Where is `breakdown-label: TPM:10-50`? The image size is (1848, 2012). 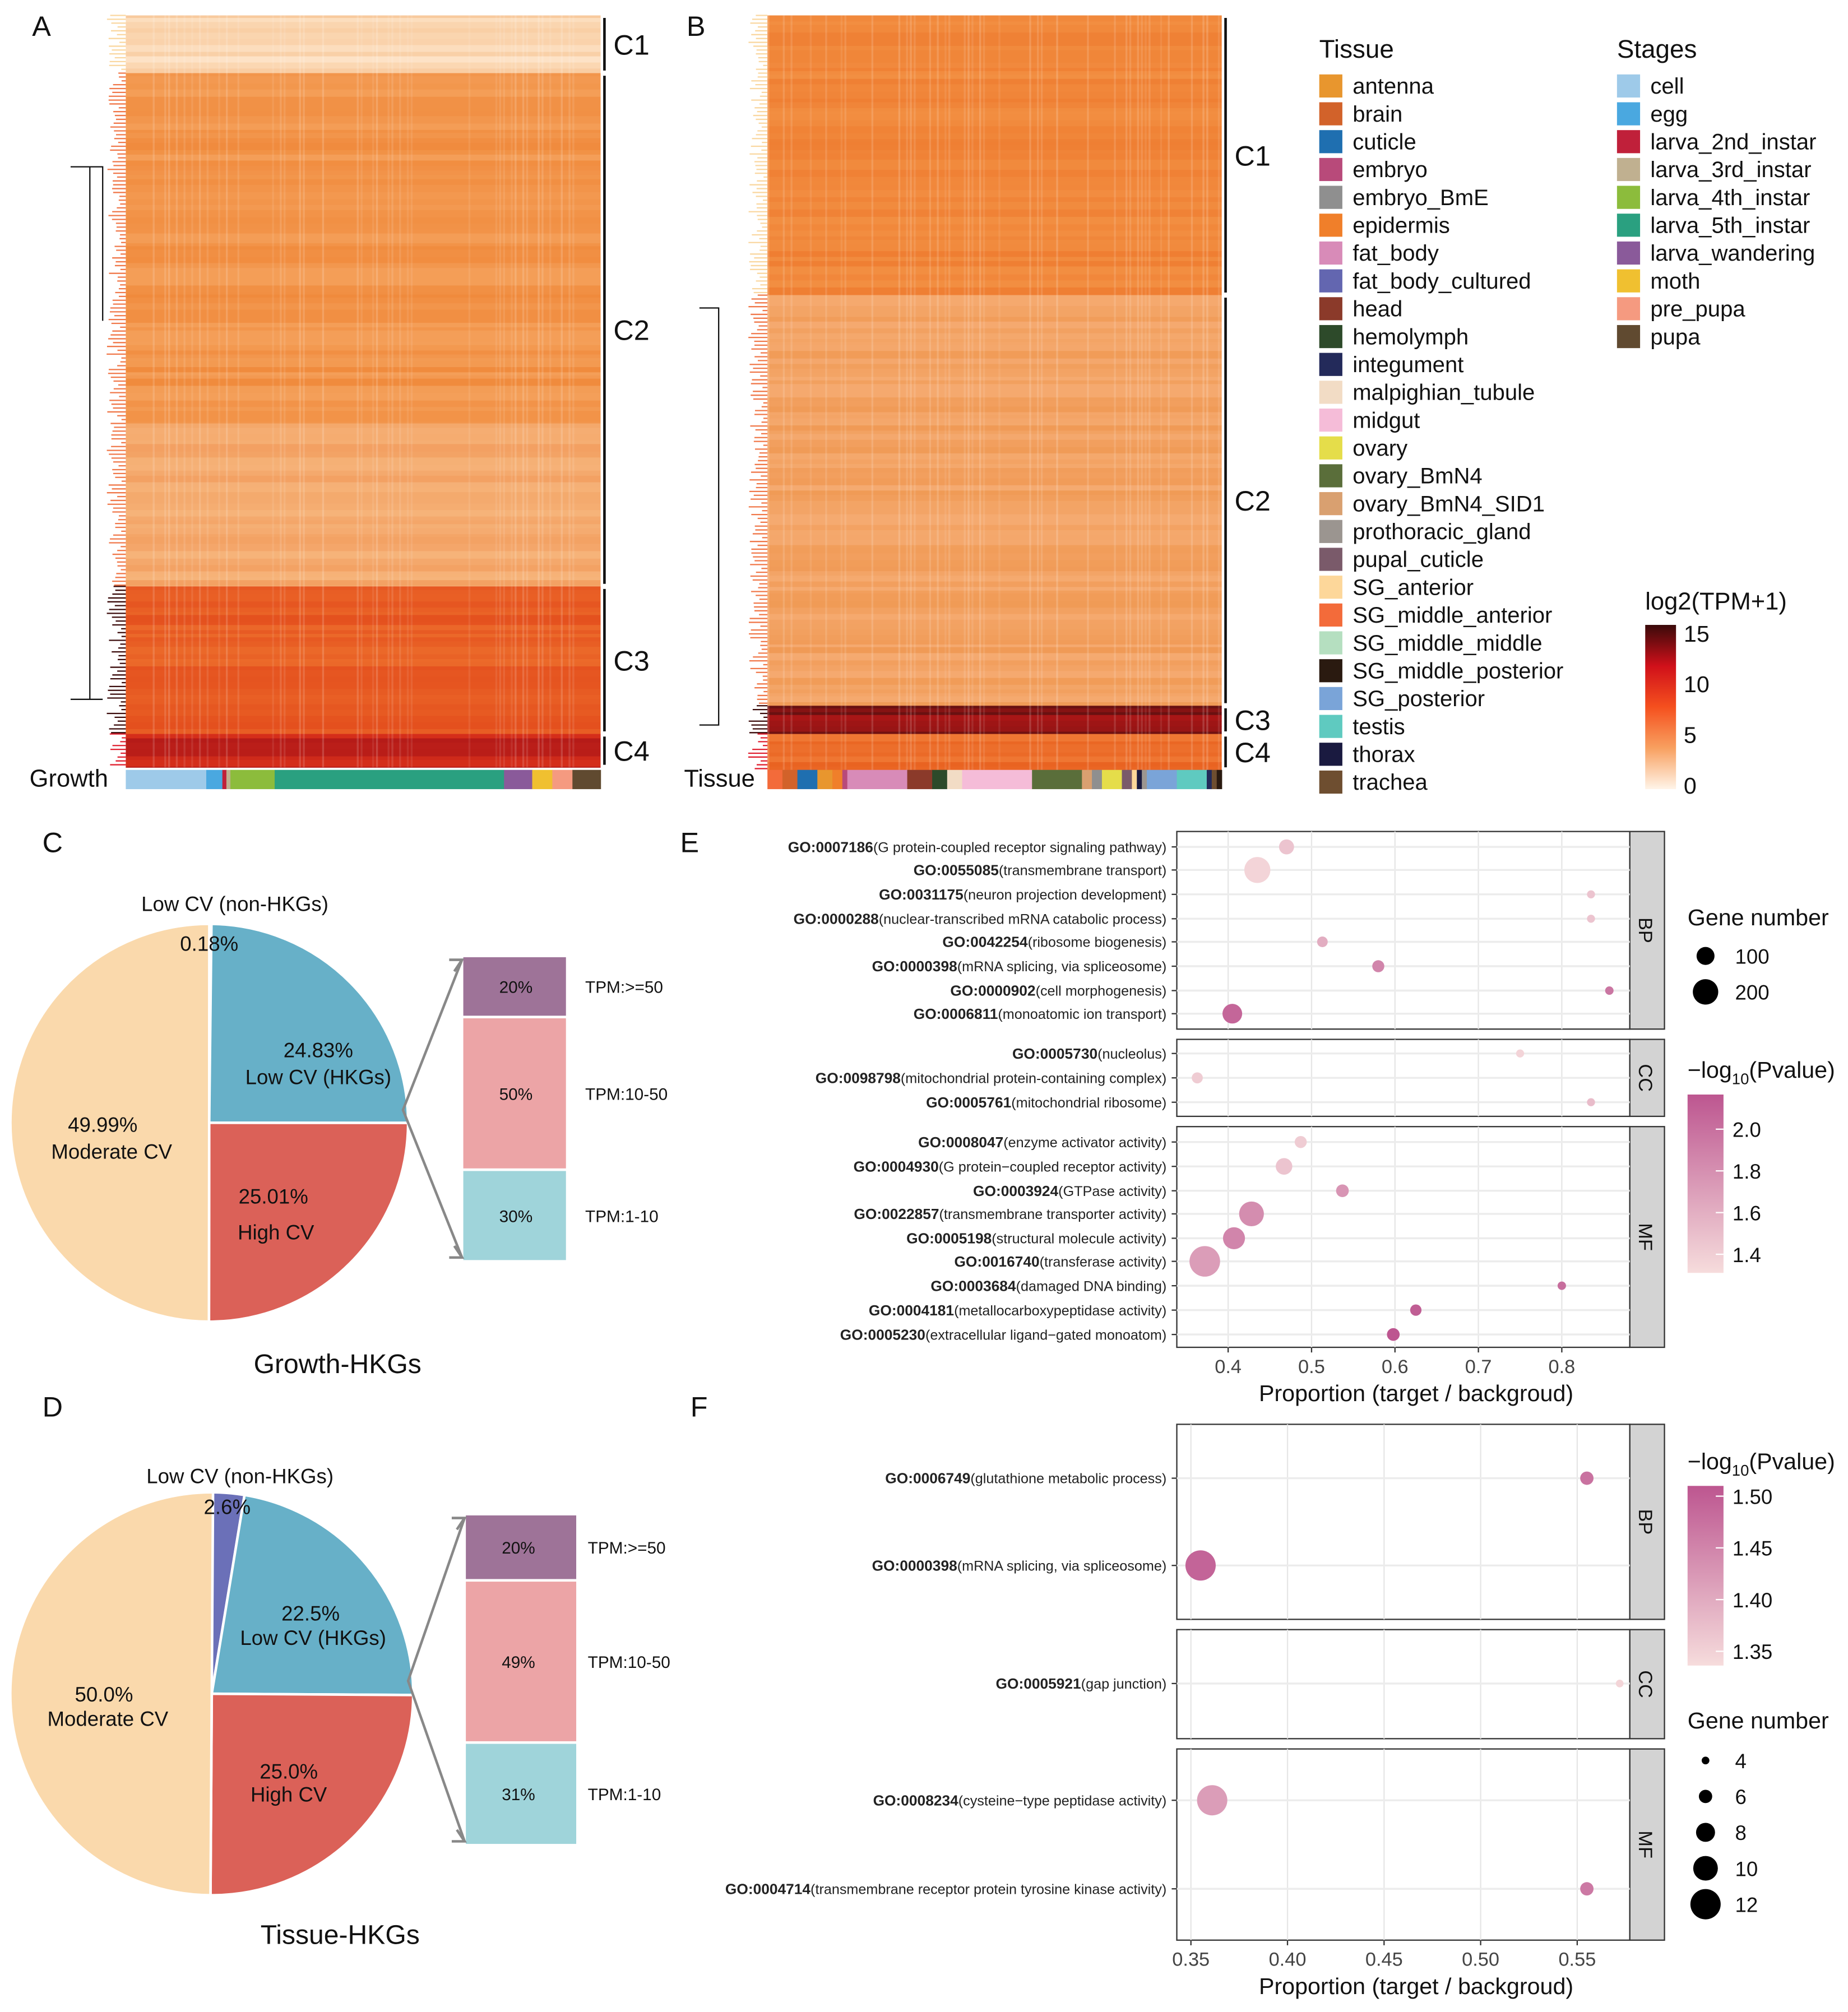 breakdown-label: TPM:10-50 is located at coordinates (629, 1662).